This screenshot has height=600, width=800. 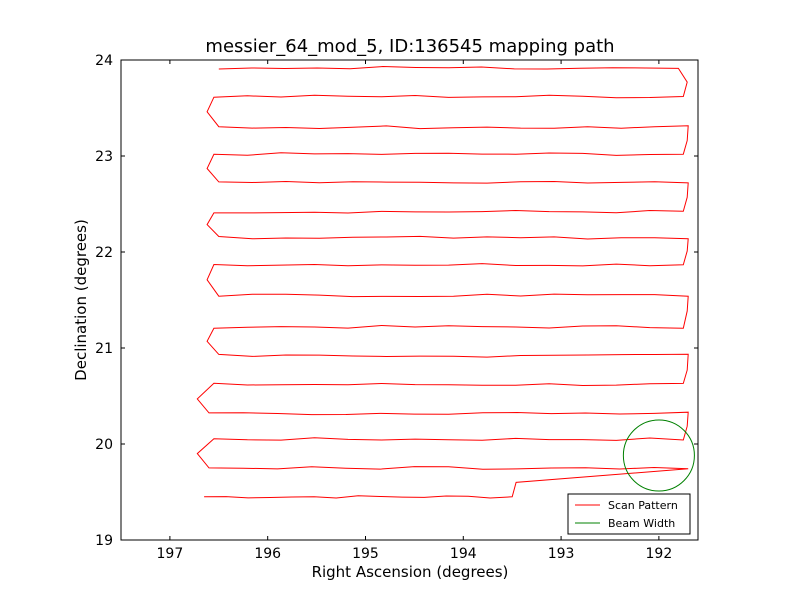 I want to click on x-tick-label: 196, so click(x=267, y=554).